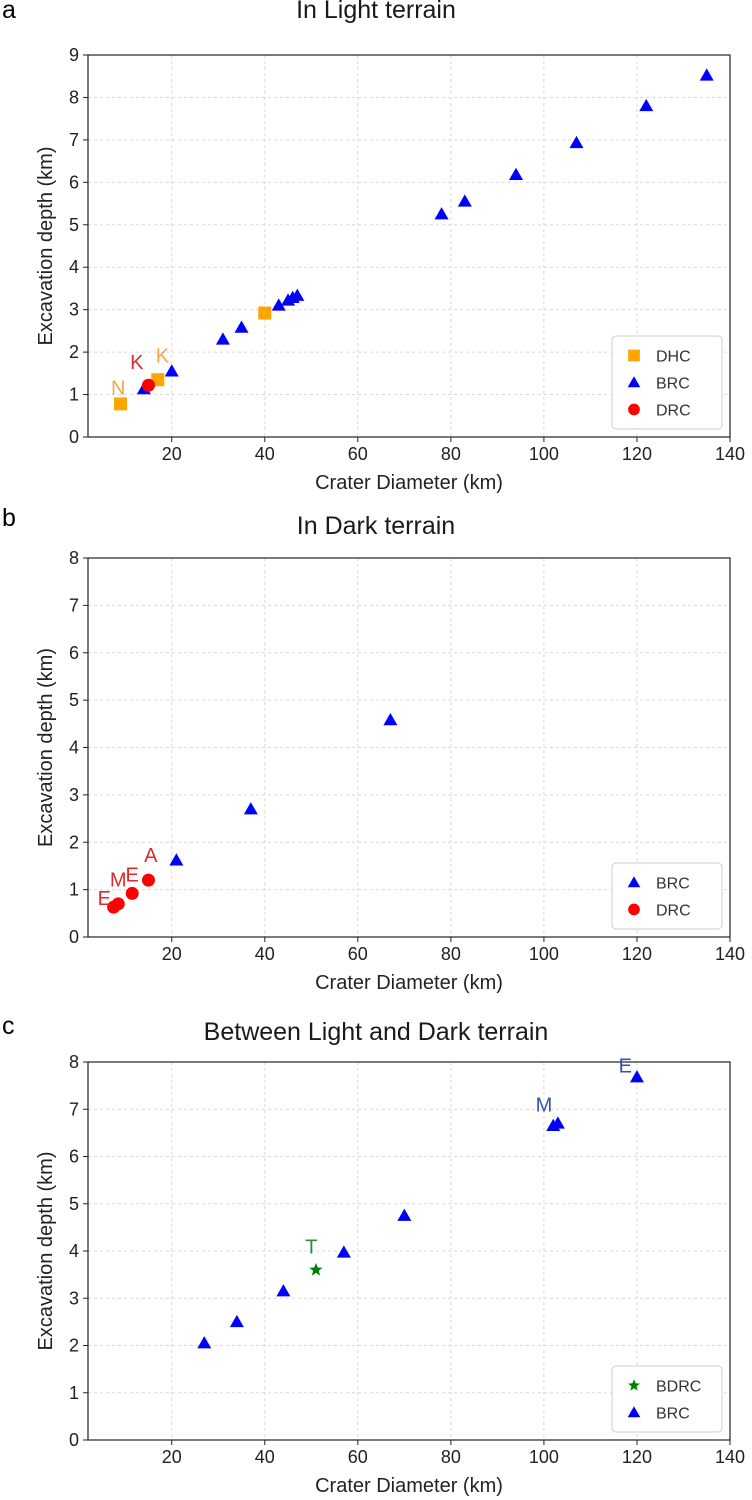 Image resolution: width=752 pixels, height=1500 pixels. What do you see at coordinates (9, 12) in the screenshot?
I see `panel-letter: a` at bounding box center [9, 12].